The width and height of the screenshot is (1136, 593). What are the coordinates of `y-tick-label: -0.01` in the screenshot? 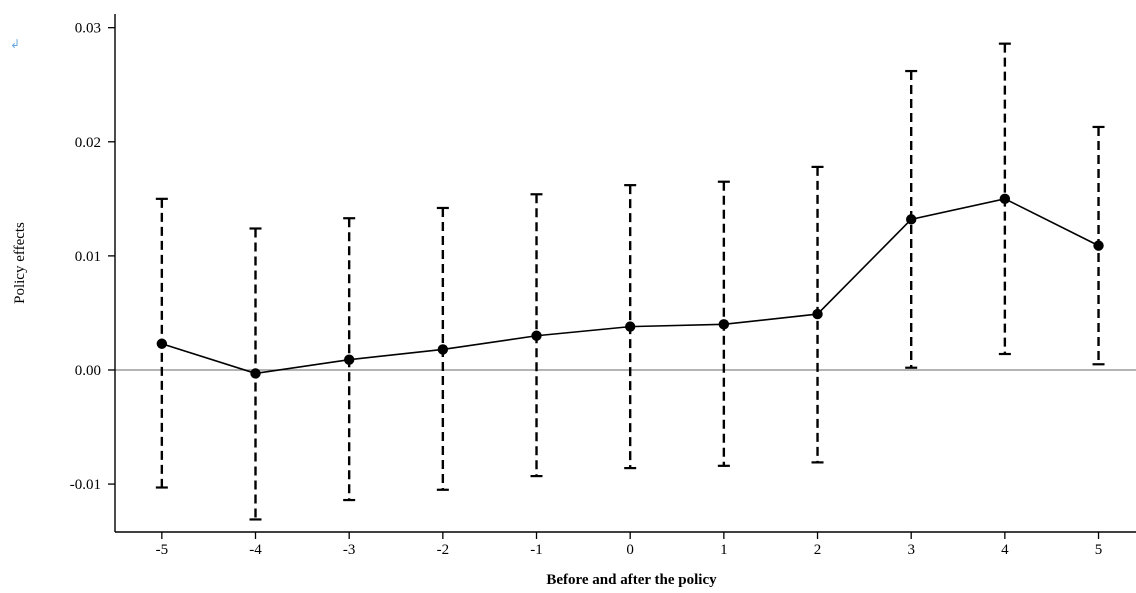 It's located at (85, 485).